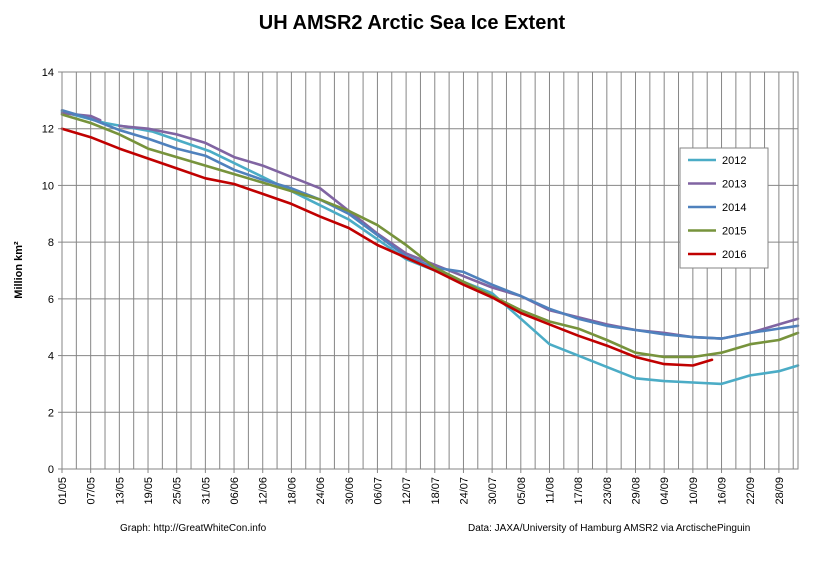 The width and height of the screenshot is (824, 563). What do you see at coordinates (350, 491) in the screenshot?
I see `x-tick-label: 30/06` at bounding box center [350, 491].